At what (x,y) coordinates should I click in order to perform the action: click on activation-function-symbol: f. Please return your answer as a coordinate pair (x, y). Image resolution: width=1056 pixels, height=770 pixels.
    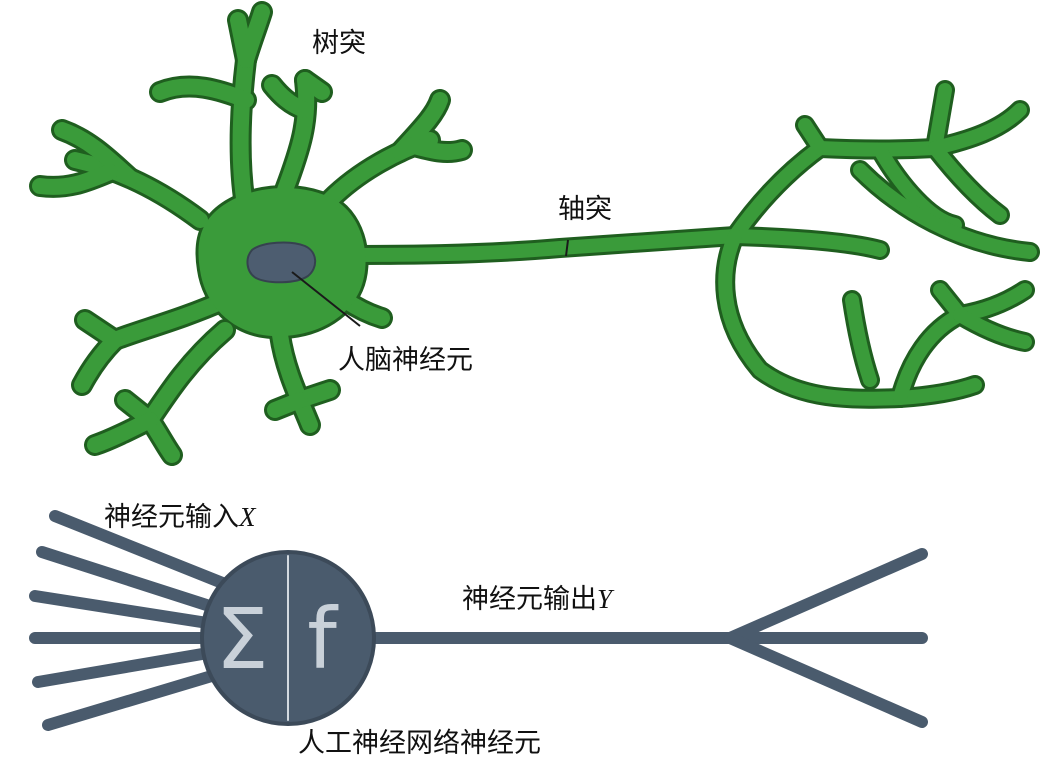
    Looking at the image, I should click on (323, 639).